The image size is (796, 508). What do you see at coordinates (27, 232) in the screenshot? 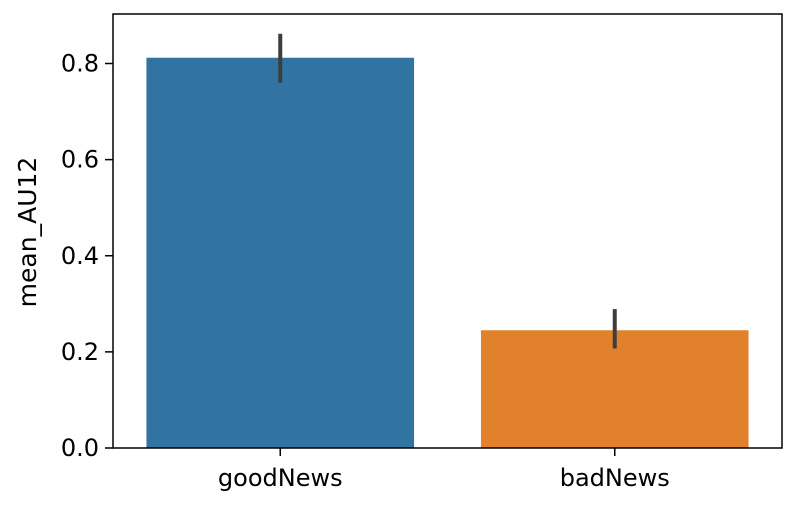
I see `y-axis-label: mean_AU12` at bounding box center [27, 232].